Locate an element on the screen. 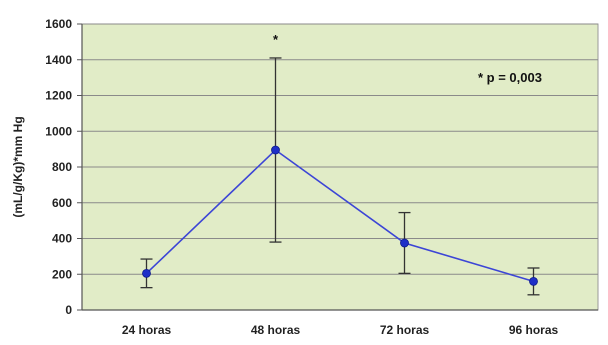 Image resolution: width=608 pixels, height=345 pixels. y-tick-label: 1000 is located at coordinates (58, 131).